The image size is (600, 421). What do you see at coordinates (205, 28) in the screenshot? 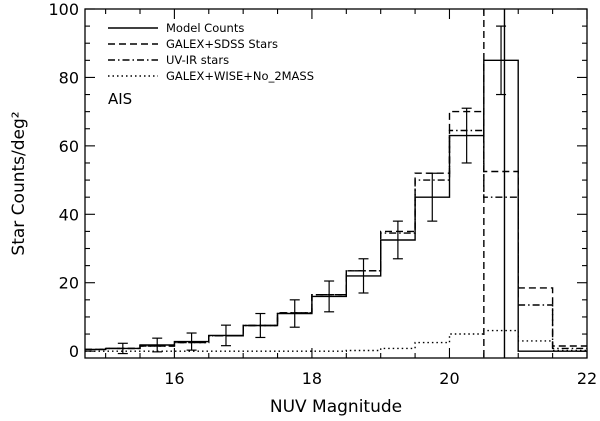
I see `legend-label-model-counts: Model Counts` at bounding box center [205, 28].